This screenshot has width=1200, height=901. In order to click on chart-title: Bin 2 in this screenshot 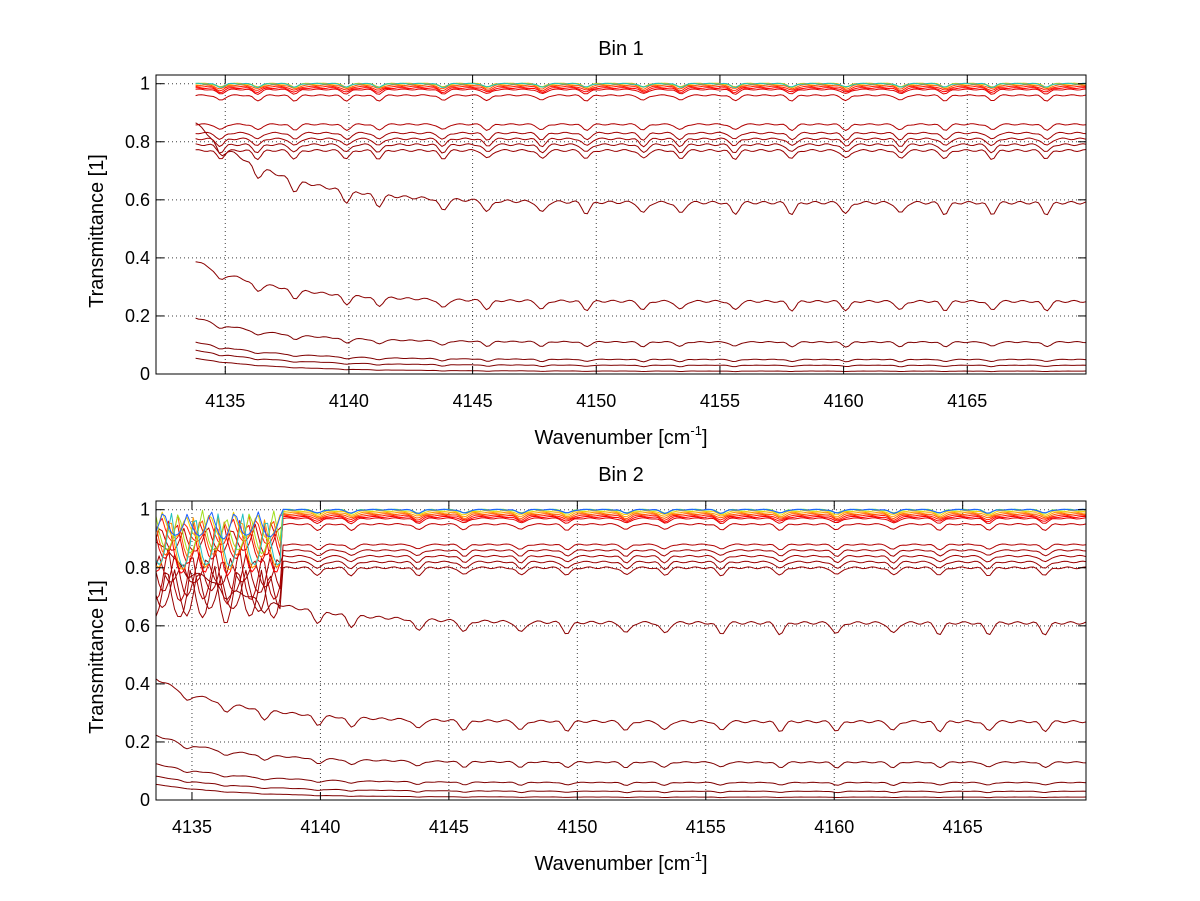, I will do `click(621, 475)`.